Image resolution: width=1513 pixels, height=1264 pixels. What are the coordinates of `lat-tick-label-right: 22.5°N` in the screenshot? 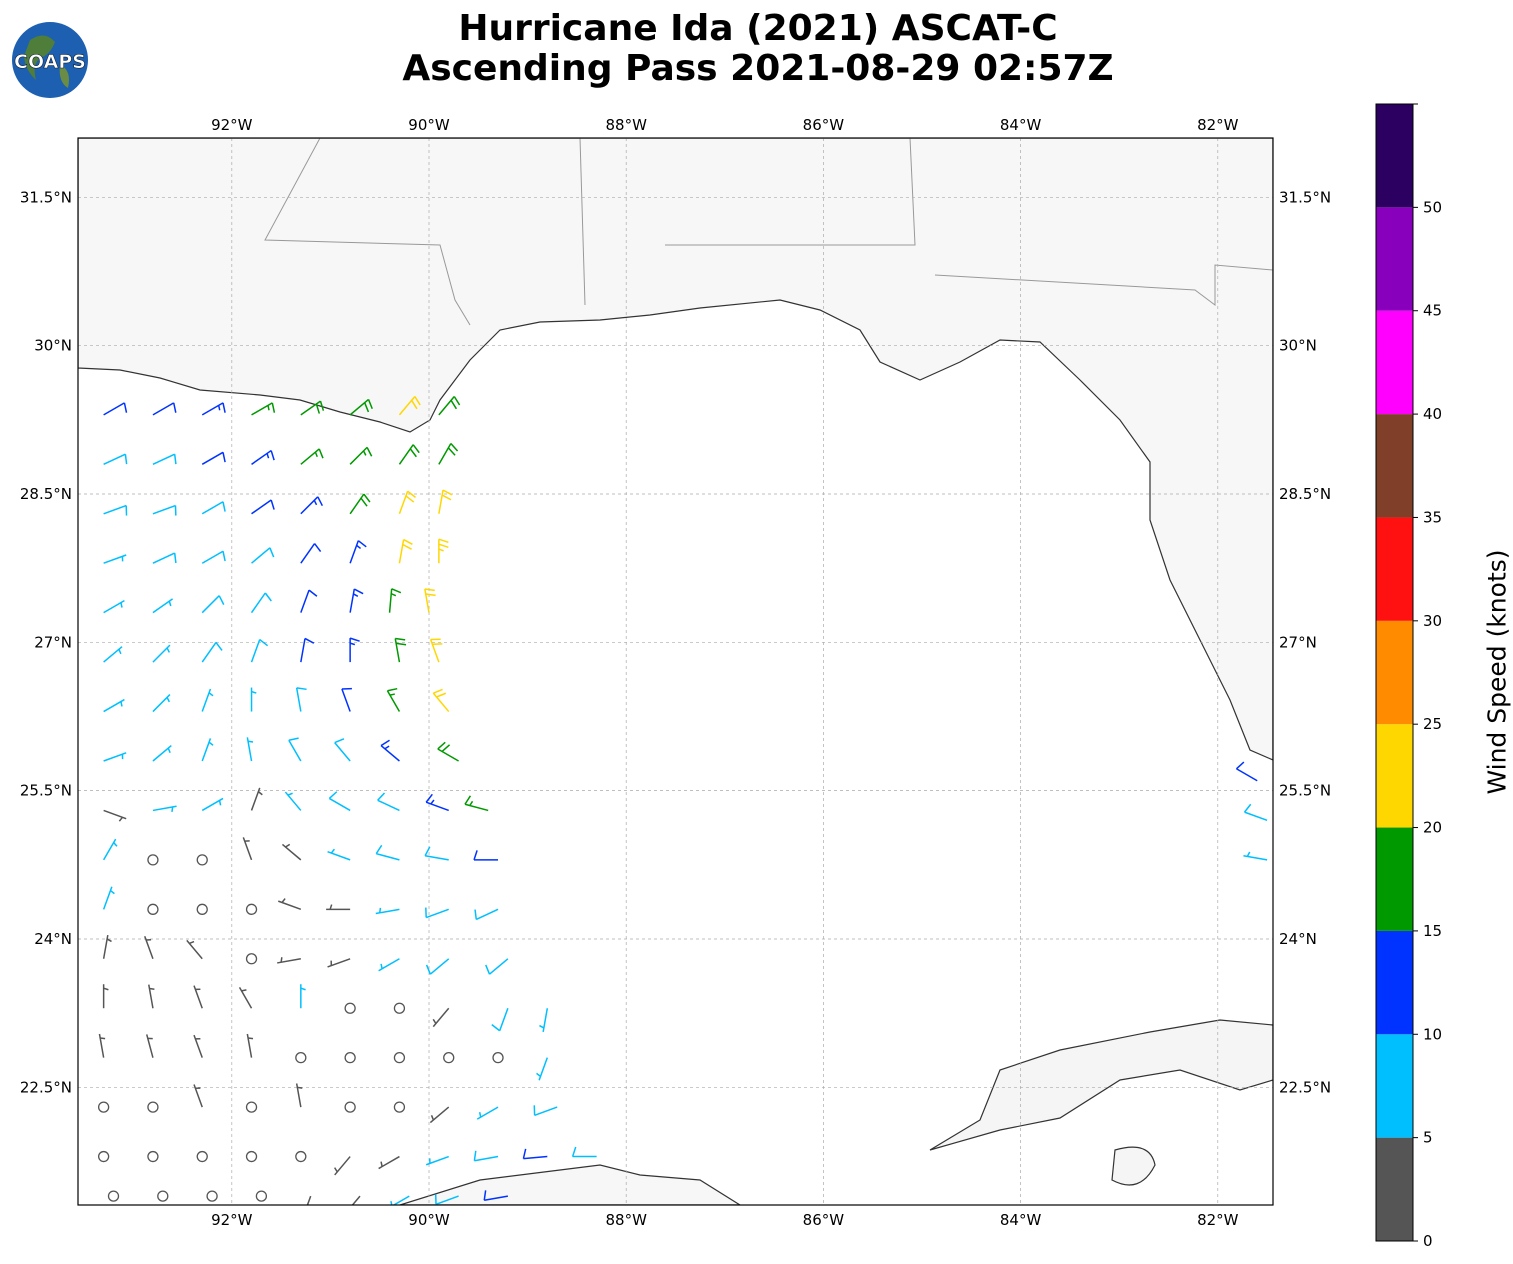 It's located at (1305, 1087).